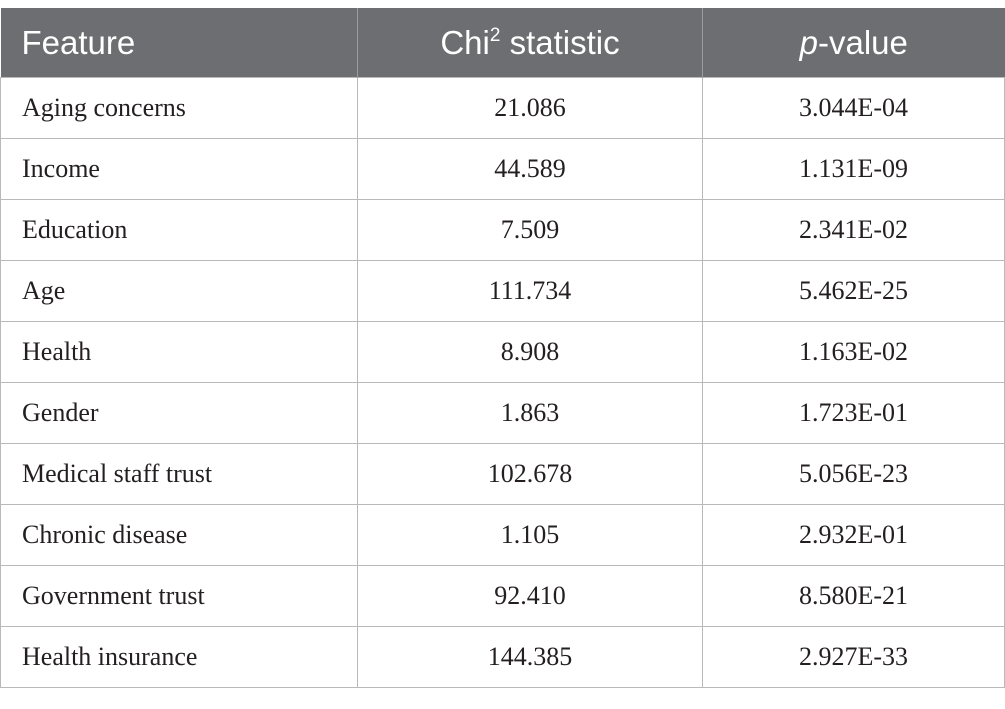 The width and height of the screenshot is (1005, 709). What do you see at coordinates (530, 291) in the screenshot?
I see `cell-chi2: 111.734` at bounding box center [530, 291].